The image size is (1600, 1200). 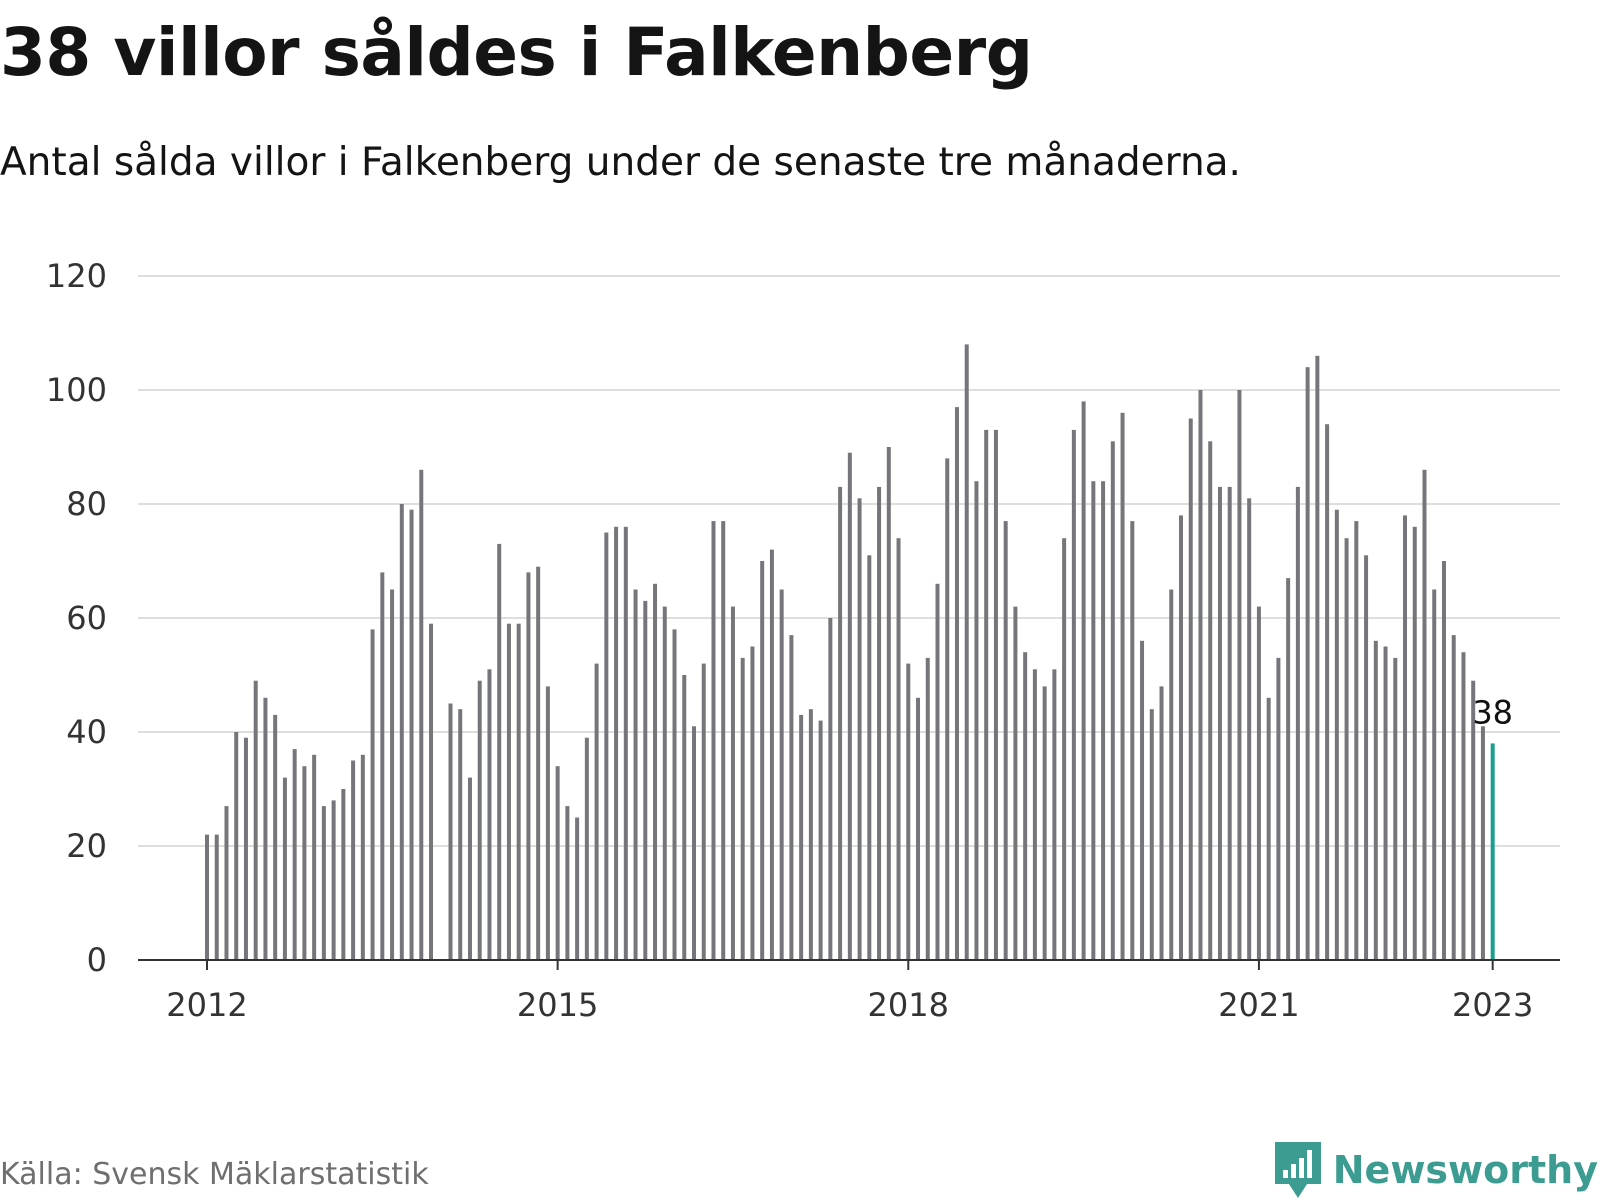 What do you see at coordinates (76, 276) in the screenshot?
I see `y-tick-label: 120` at bounding box center [76, 276].